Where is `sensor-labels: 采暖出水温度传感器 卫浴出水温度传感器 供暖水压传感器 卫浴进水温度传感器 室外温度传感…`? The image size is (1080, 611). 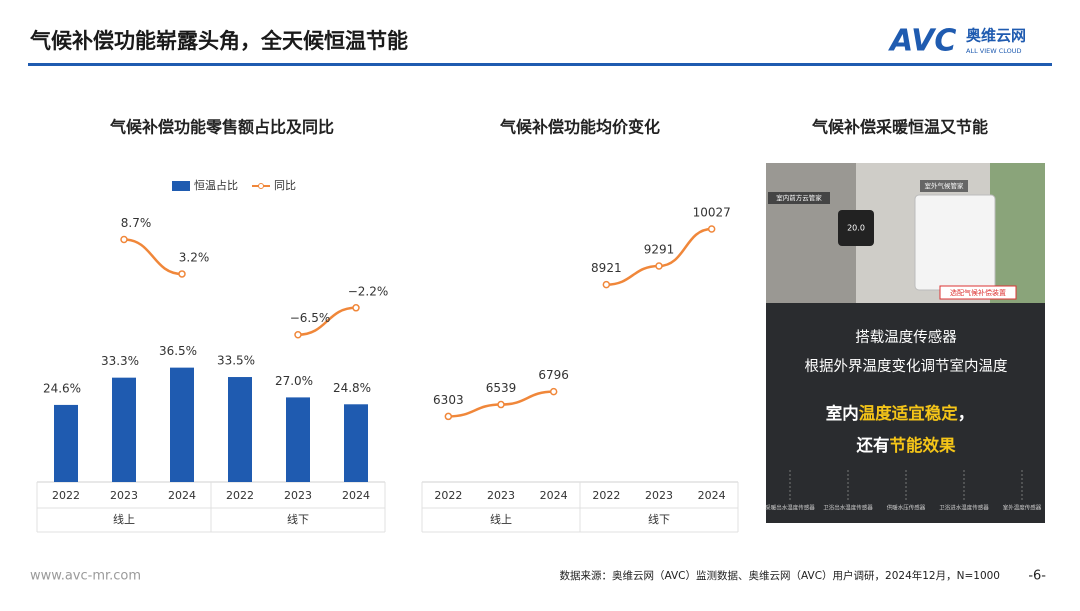
sensor-labels: 采暖出水温度传感器 卫浴出水温度传感器 供暖水压传感器 卫浴进水温度传感器 室外温度传感… is located at coordinates (903, 491).